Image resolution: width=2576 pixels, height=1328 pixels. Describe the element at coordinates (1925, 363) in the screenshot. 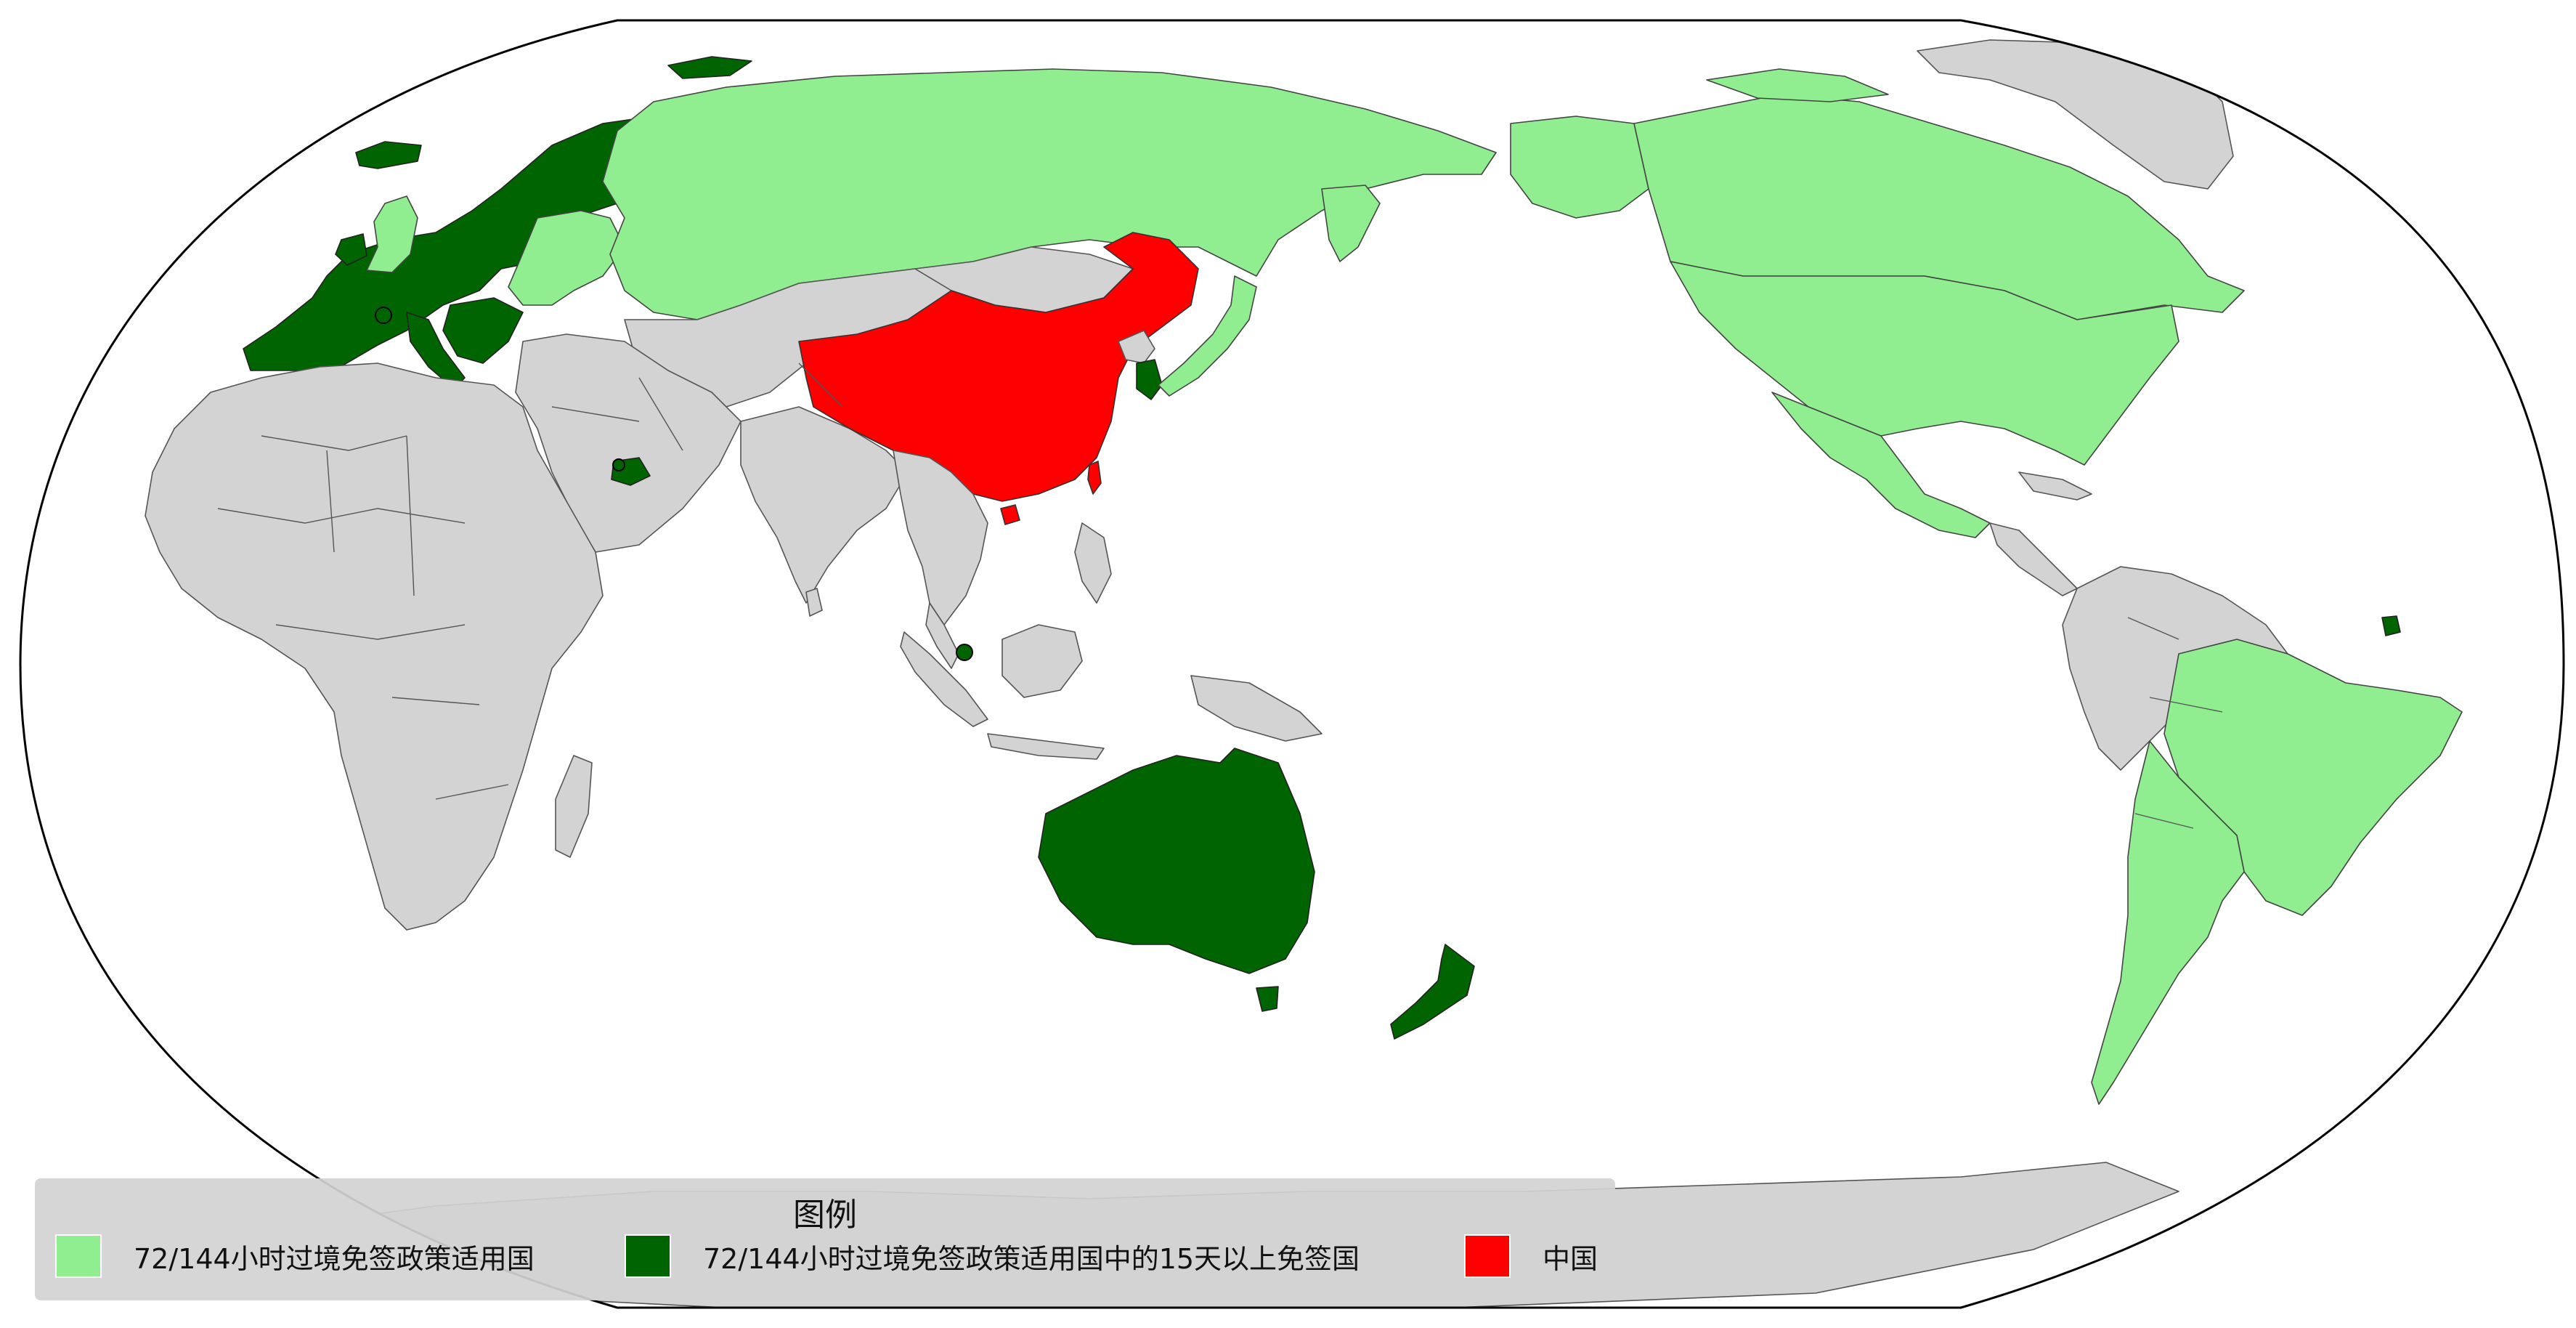

I see `united-states` at that location.